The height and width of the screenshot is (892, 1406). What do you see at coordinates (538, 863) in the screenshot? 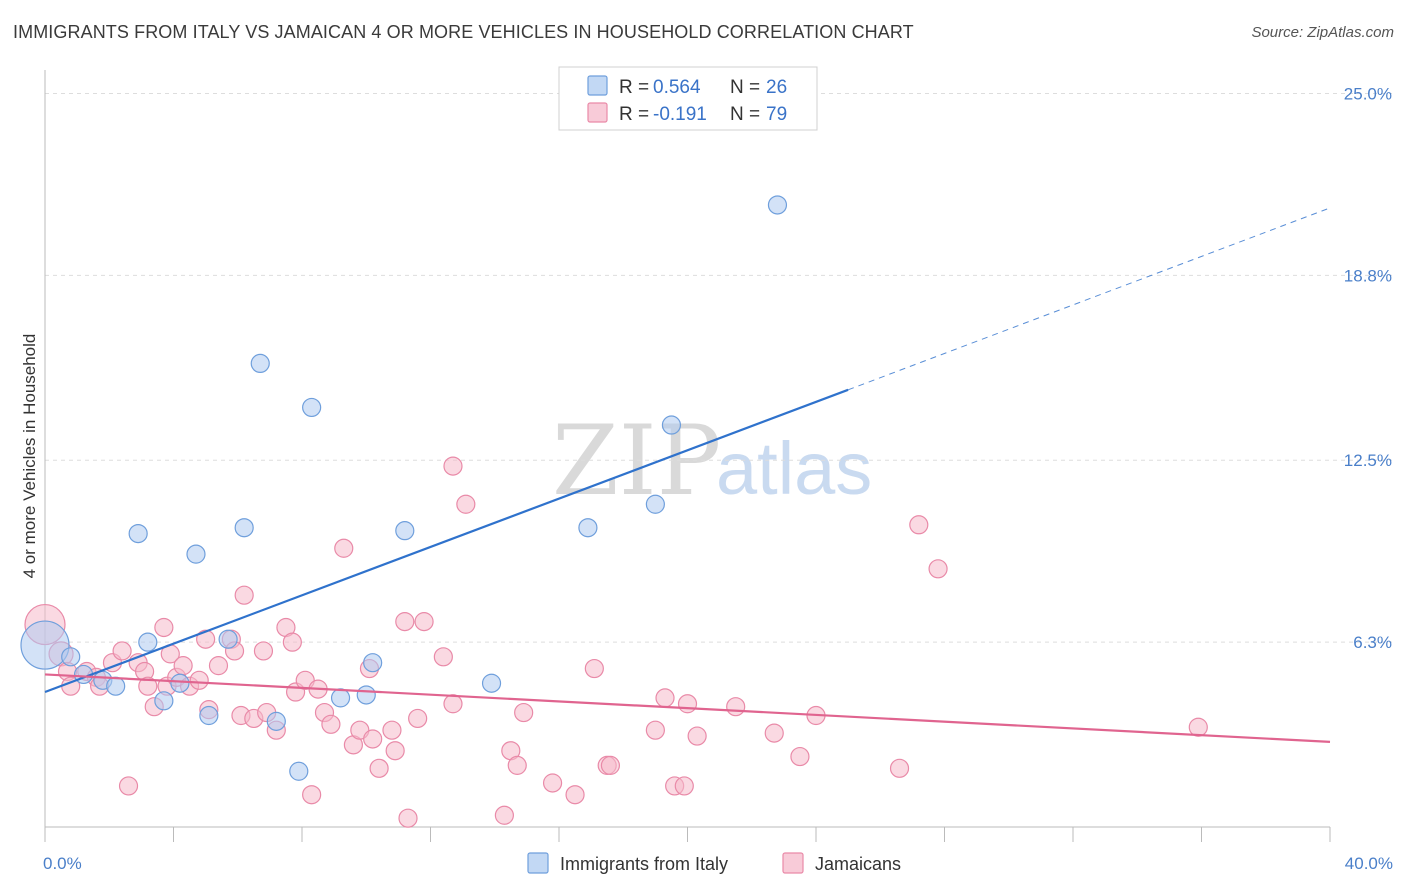
I see `bottom-legend-swatch-italy` at bounding box center [538, 863].